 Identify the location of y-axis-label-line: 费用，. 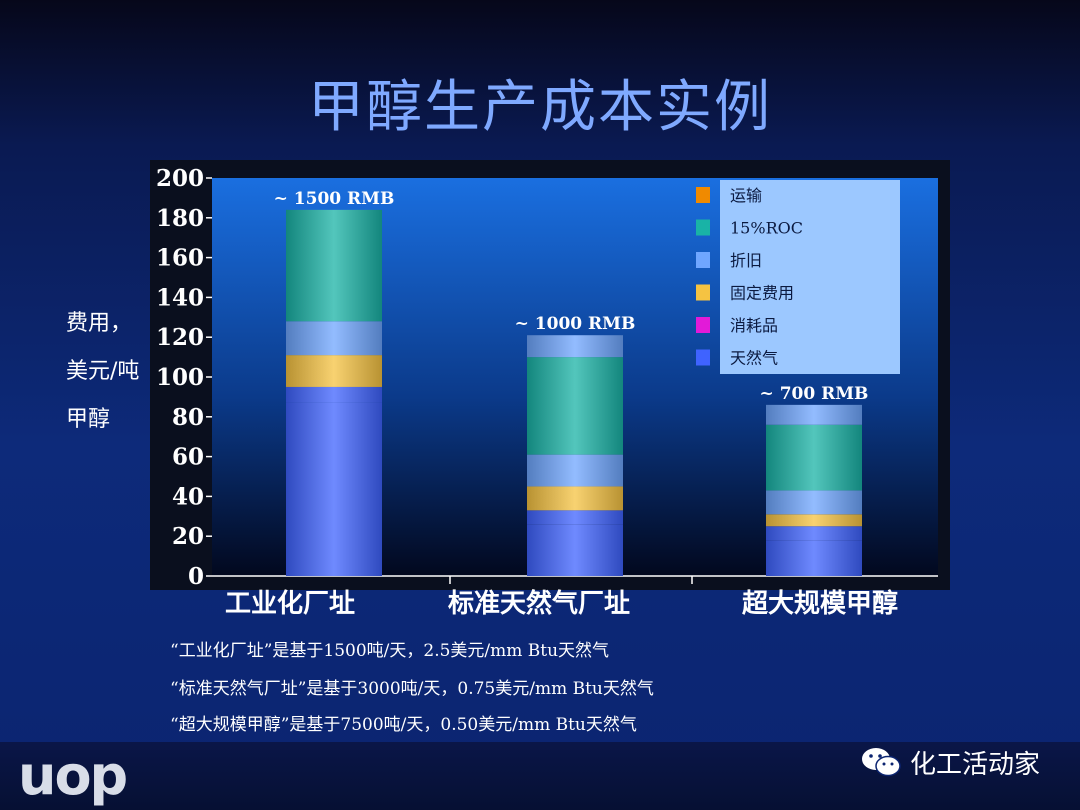
(99, 323).